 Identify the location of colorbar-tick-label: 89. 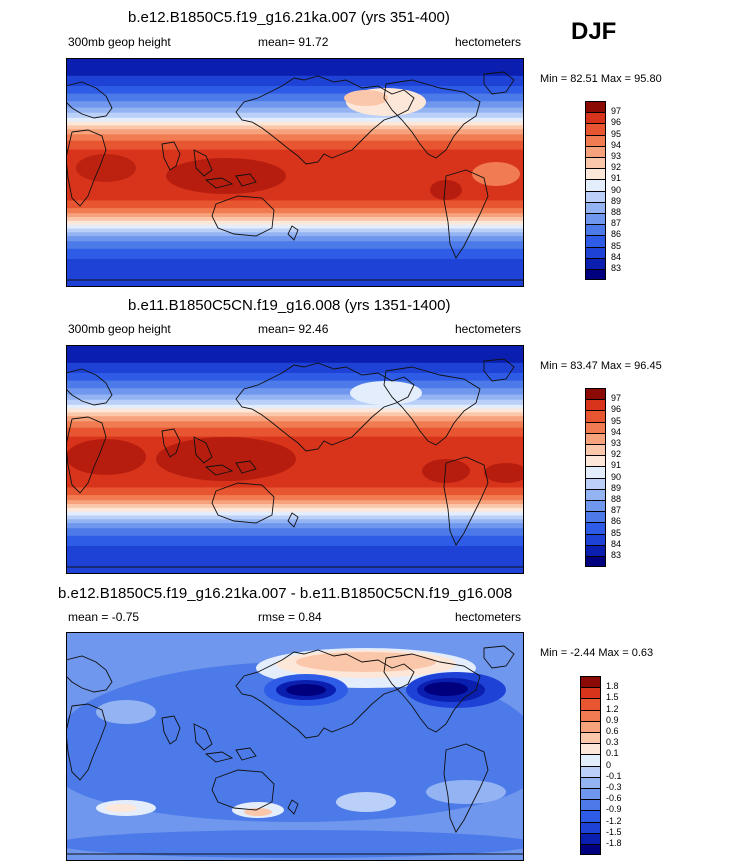
(616, 200).